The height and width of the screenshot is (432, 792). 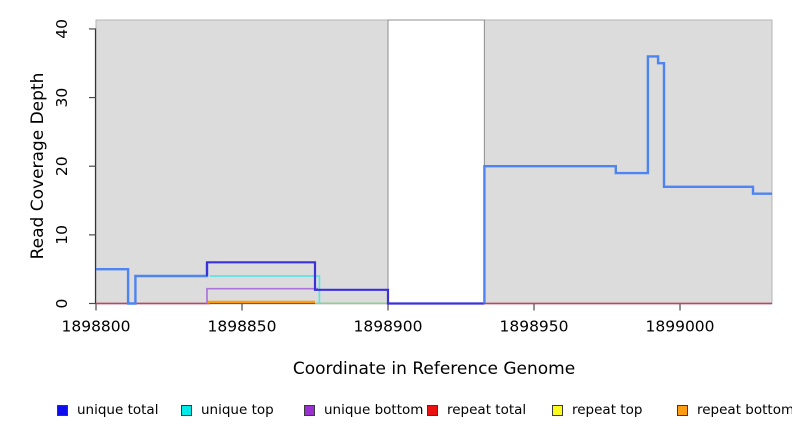 I want to click on unique-total-swatch-icon, so click(x=62, y=410).